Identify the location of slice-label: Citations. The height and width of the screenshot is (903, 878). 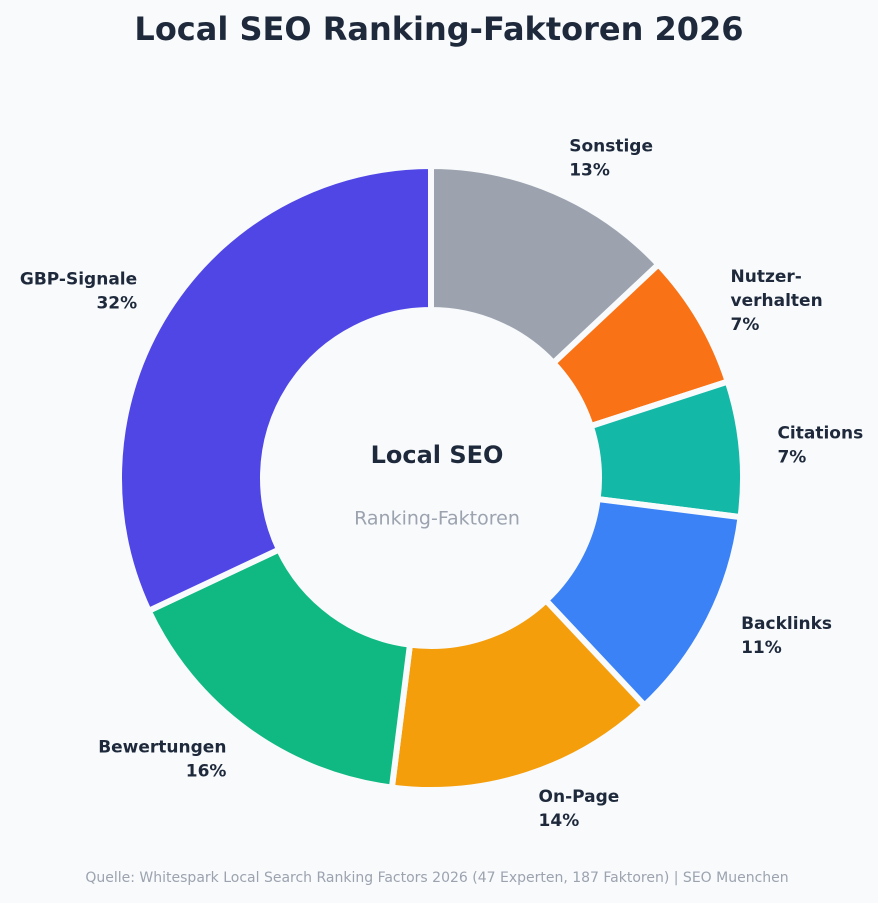
(820, 433).